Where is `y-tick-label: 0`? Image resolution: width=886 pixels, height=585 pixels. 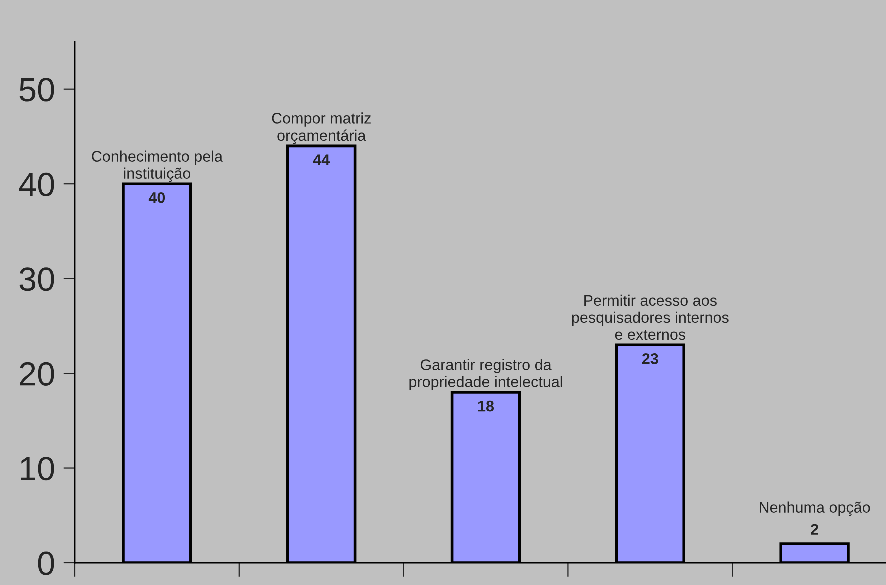 y-tick-label: 0 is located at coordinates (46, 564).